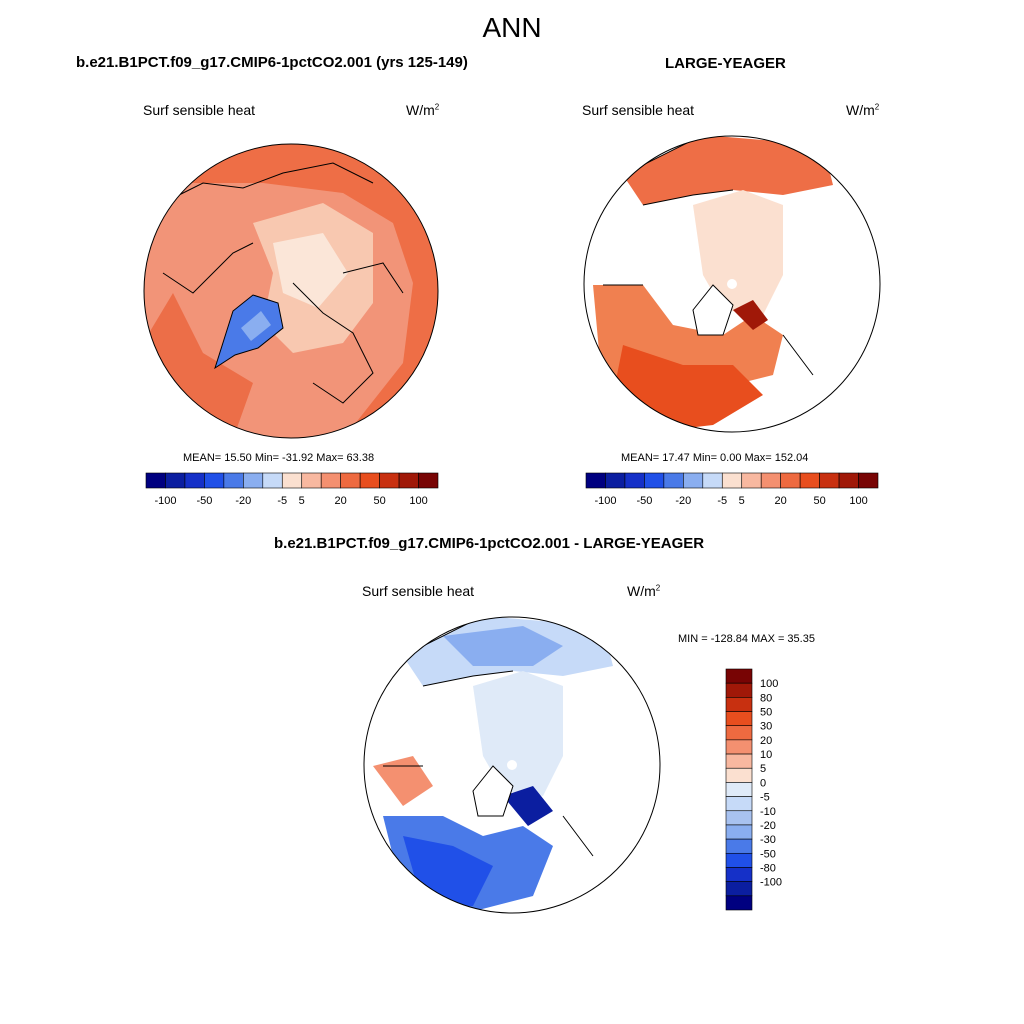  I want to click on map-top-right, so click(732, 284).